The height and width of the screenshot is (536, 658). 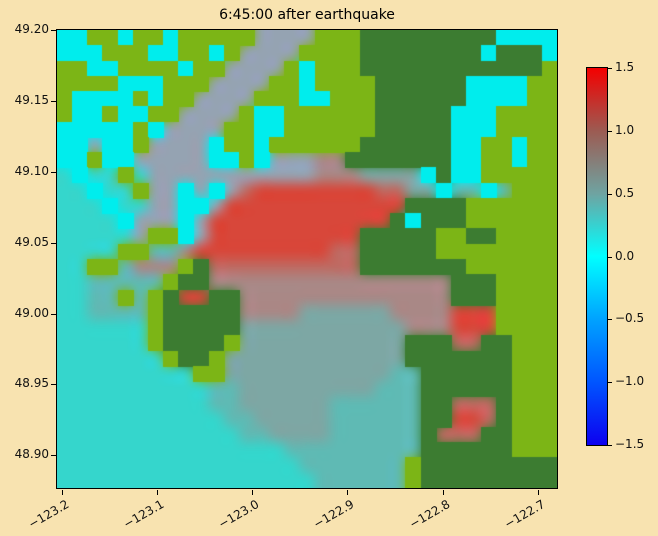 I want to click on colorbar-tick-label: 1.0, so click(x=625, y=130).